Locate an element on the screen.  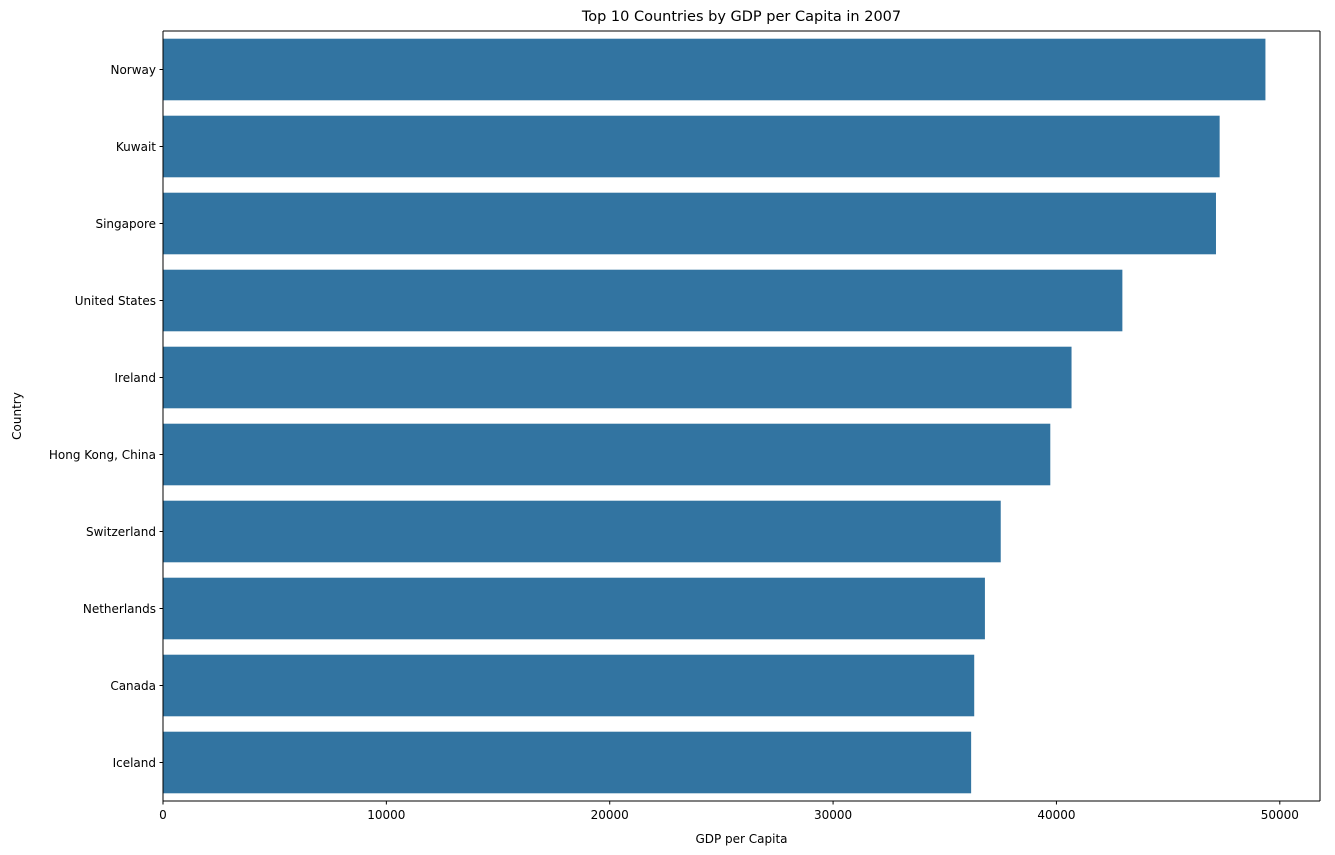
bar-switzerland is located at coordinates (582, 531).